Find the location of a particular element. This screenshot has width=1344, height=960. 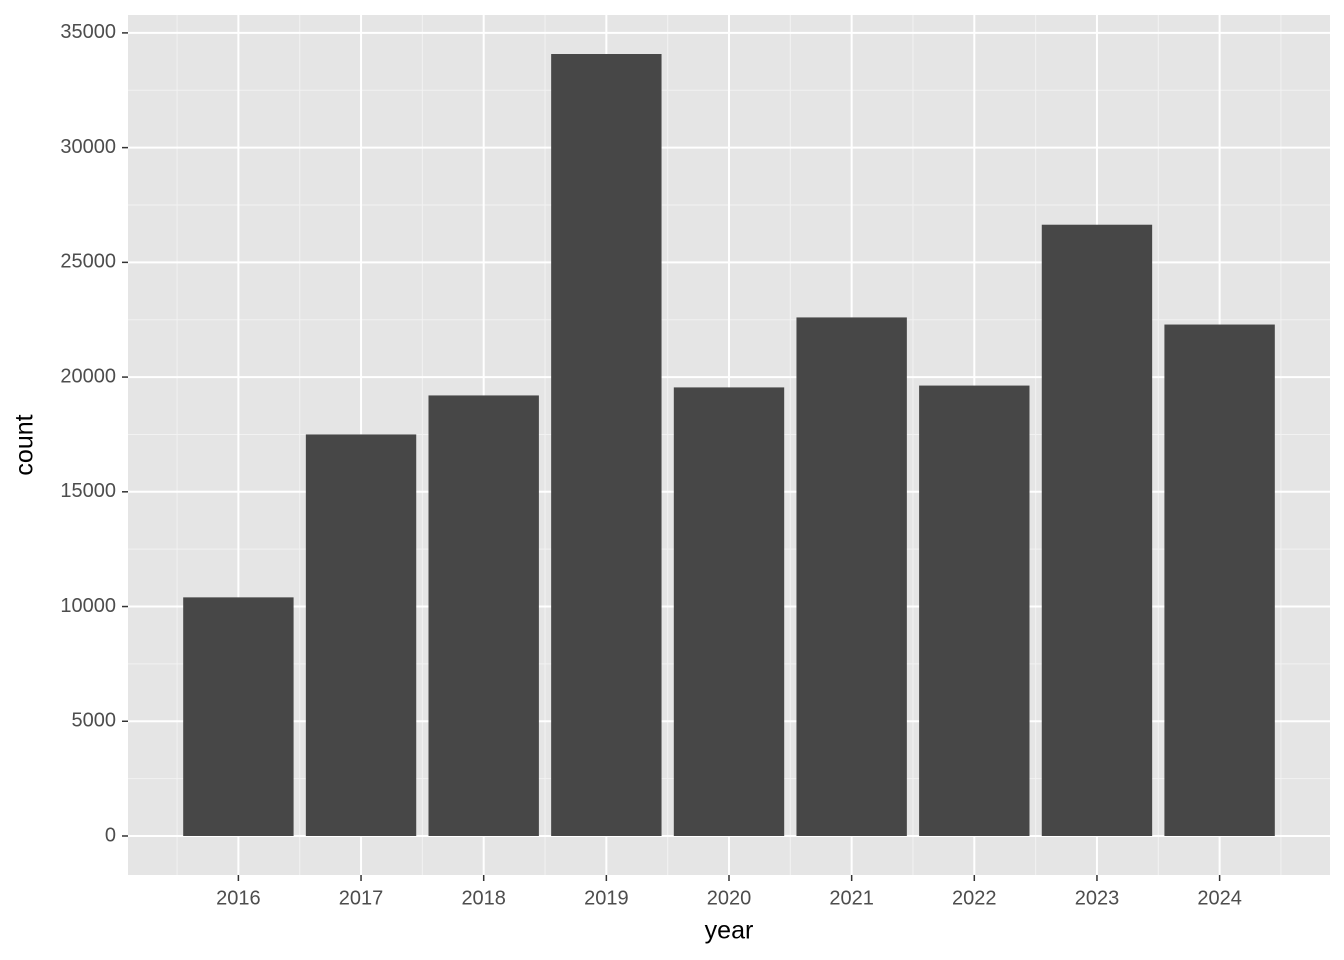

x-tick-label: 2022 is located at coordinates (974, 898).